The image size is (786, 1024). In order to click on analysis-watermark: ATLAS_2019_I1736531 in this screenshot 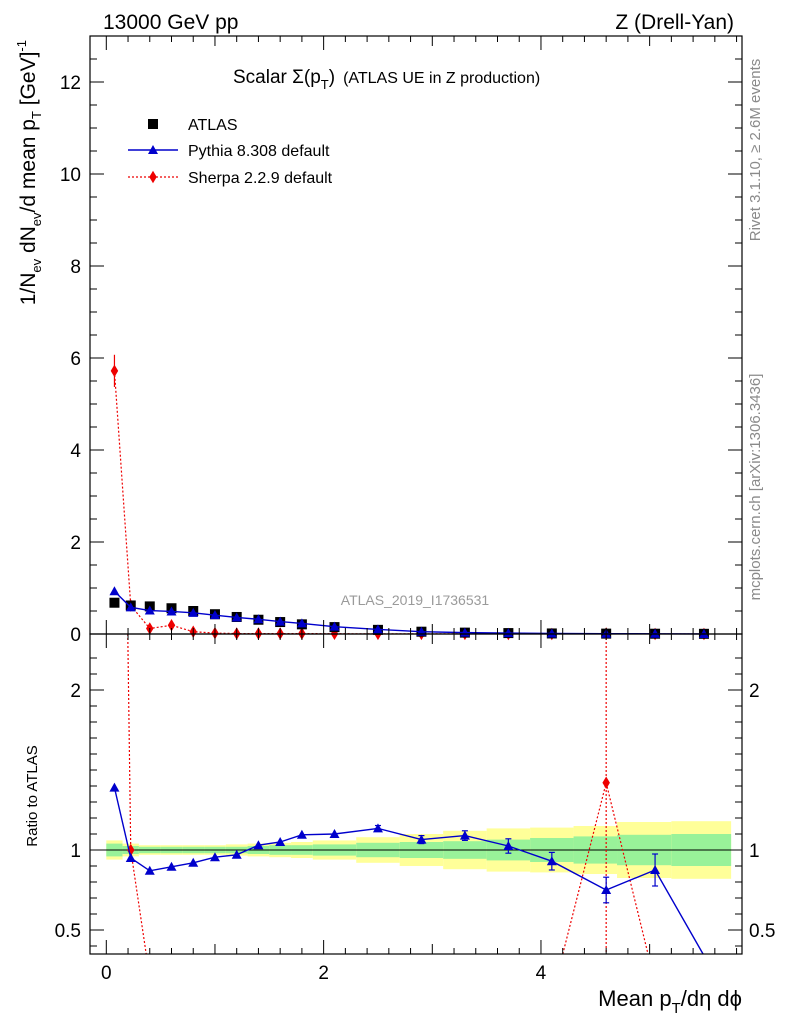, I will do `click(415, 600)`.